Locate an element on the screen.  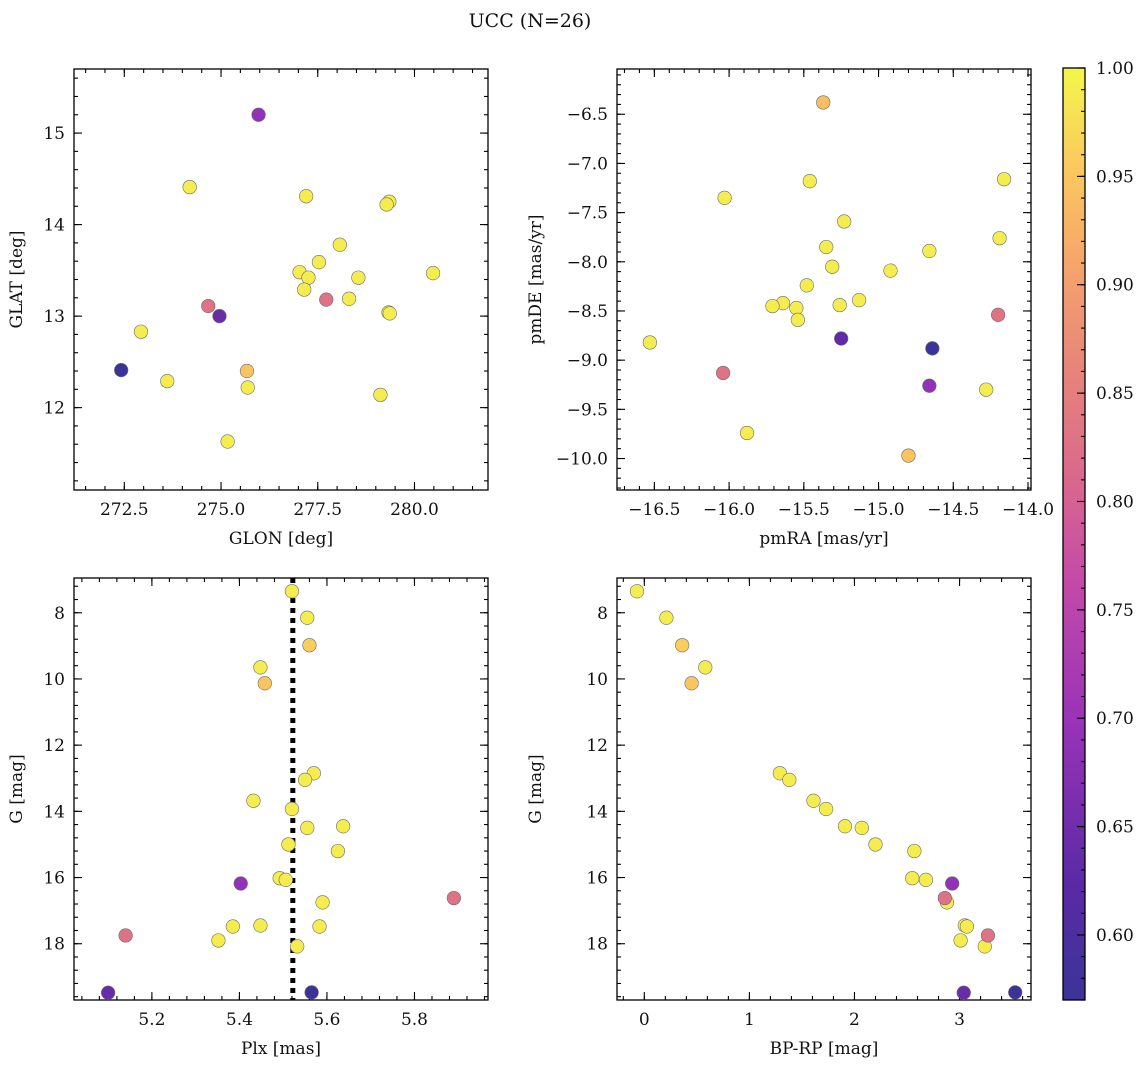
x-tick-label: 5.2 is located at coordinates (151, 1020).